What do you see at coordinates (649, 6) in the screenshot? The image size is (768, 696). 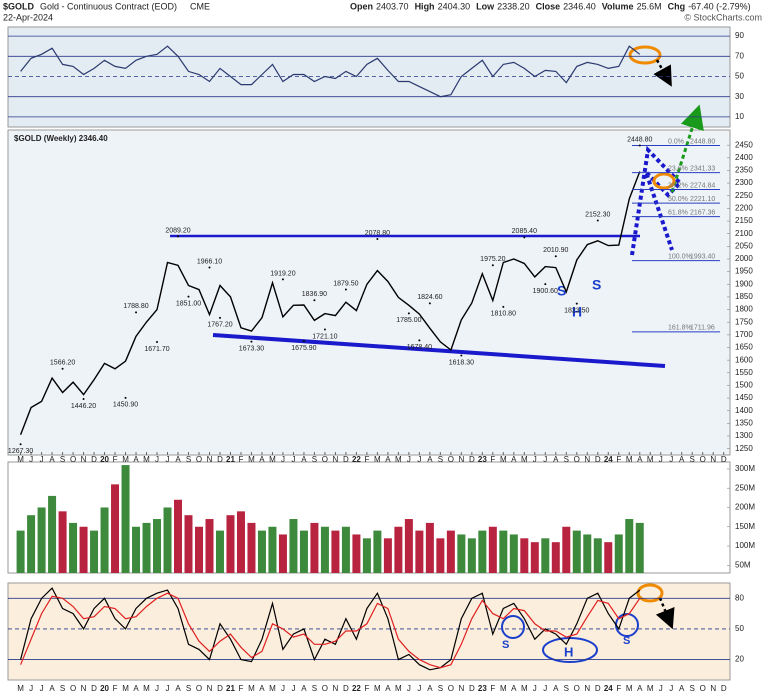 I see `stat-value: 25.6M` at bounding box center [649, 6].